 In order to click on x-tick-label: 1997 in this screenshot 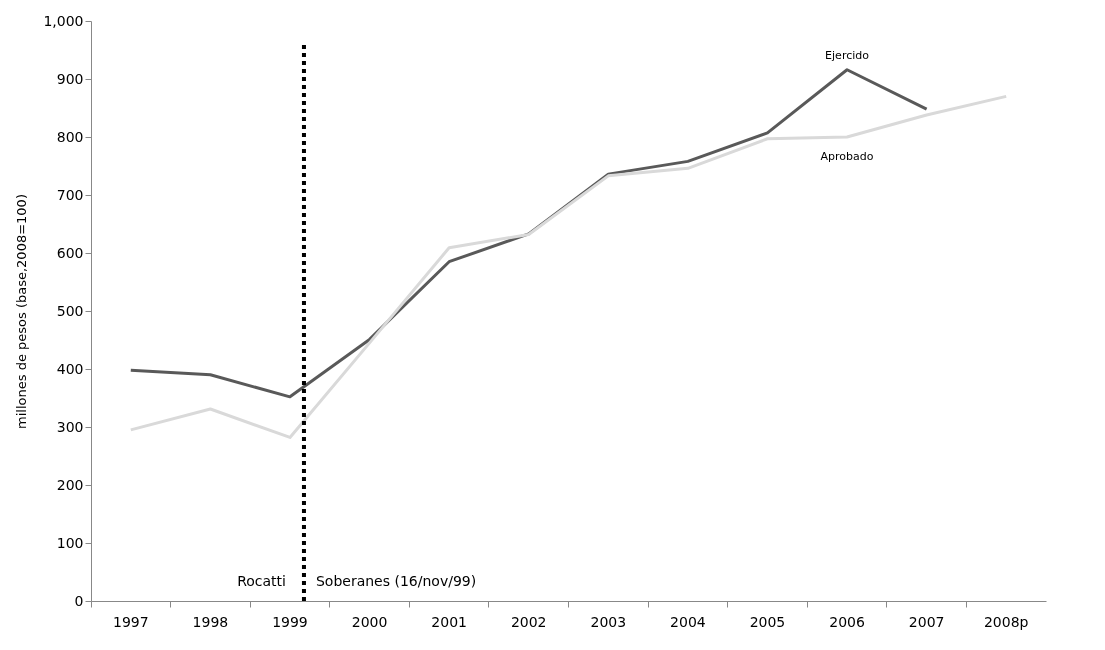, I will do `click(130, 621)`.